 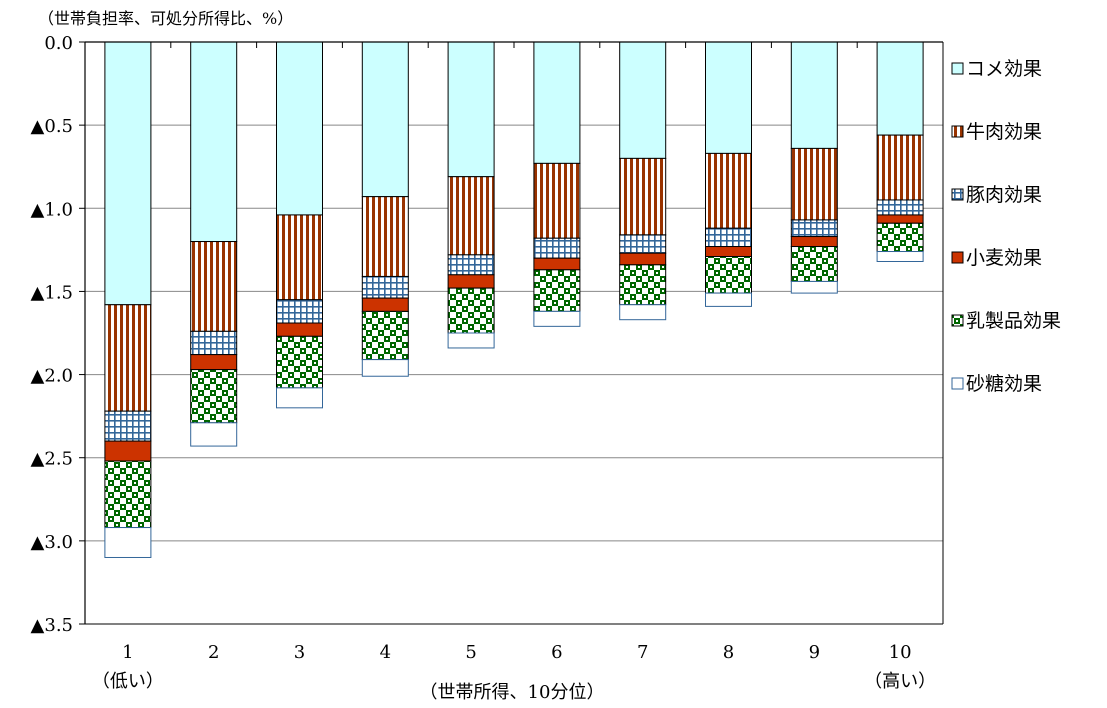 What do you see at coordinates (385, 652) in the screenshot?
I see `x-tick-label: 4` at bounding box center [385, 652].